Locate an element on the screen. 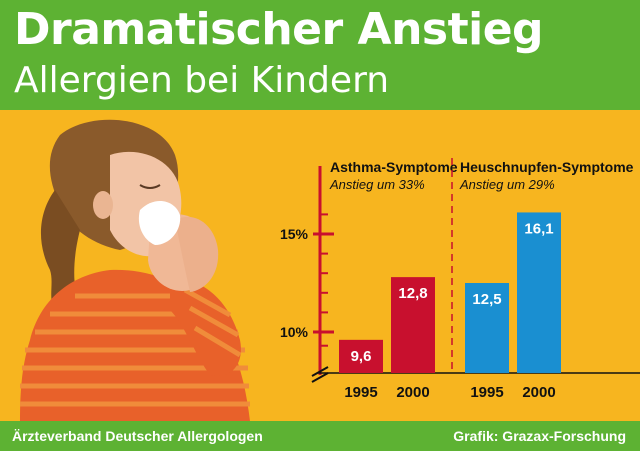 The width and height of the screenshot is (640, 451). bar-asthma-2000 is located at coordinates (413, 325).